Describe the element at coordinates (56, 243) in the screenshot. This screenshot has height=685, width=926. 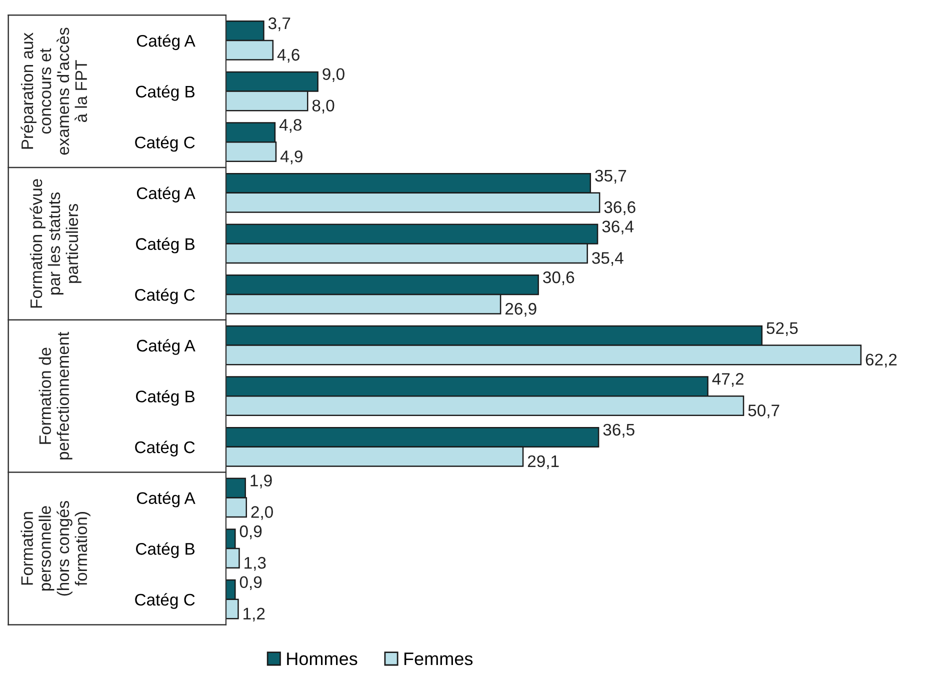
I see `text: Formation prévue par les statuts particuliers` at that location.